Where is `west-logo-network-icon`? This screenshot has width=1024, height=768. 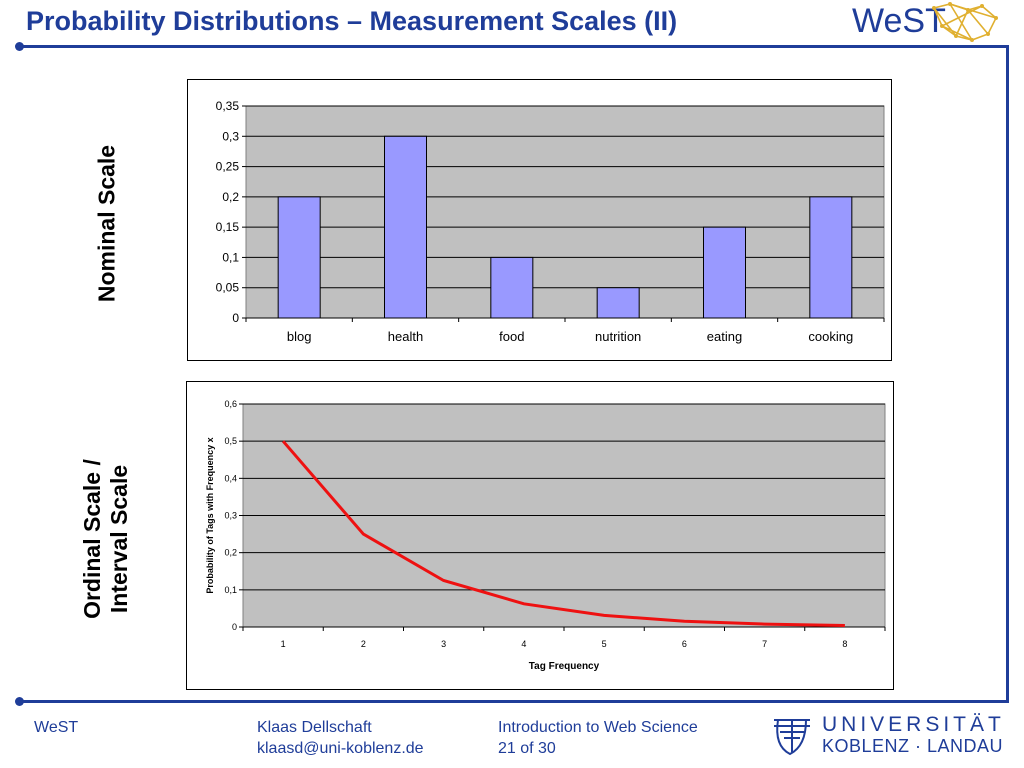
west-logo-network-icon is located at coordinates (965, 22).